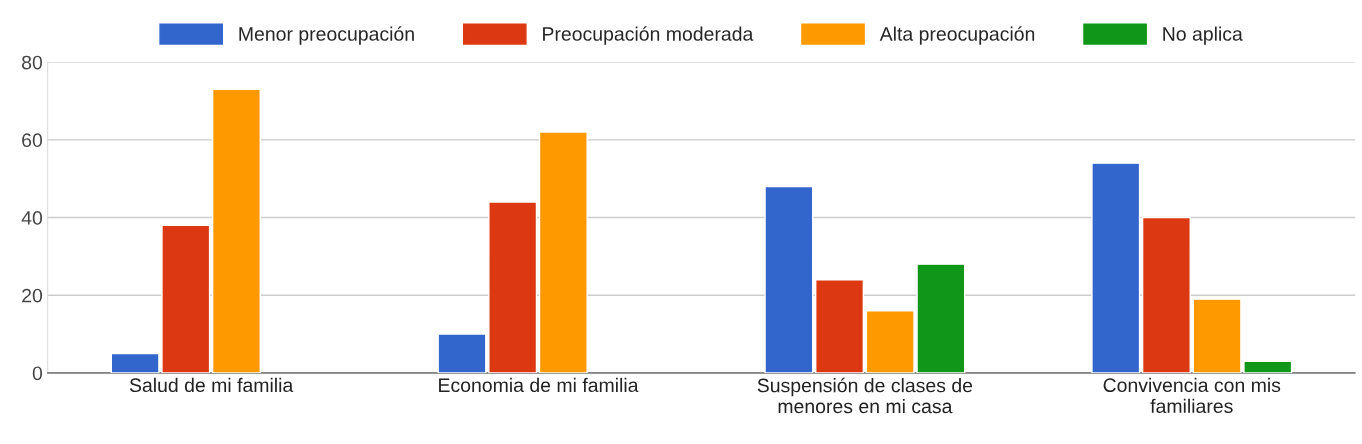 The image size is (1362, 444). What do you see at coordinates (32, 295) in the screenshot?
I see `y-tick-label: 20` at bounding box center [32, 295].